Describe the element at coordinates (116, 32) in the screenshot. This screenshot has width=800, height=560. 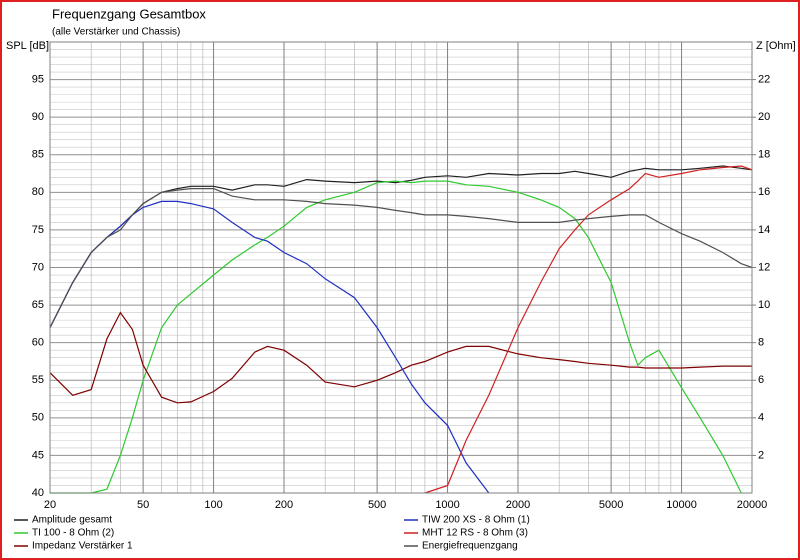
I see `chart-subtitle: (alle Verstärker und Chassis)` at that location.